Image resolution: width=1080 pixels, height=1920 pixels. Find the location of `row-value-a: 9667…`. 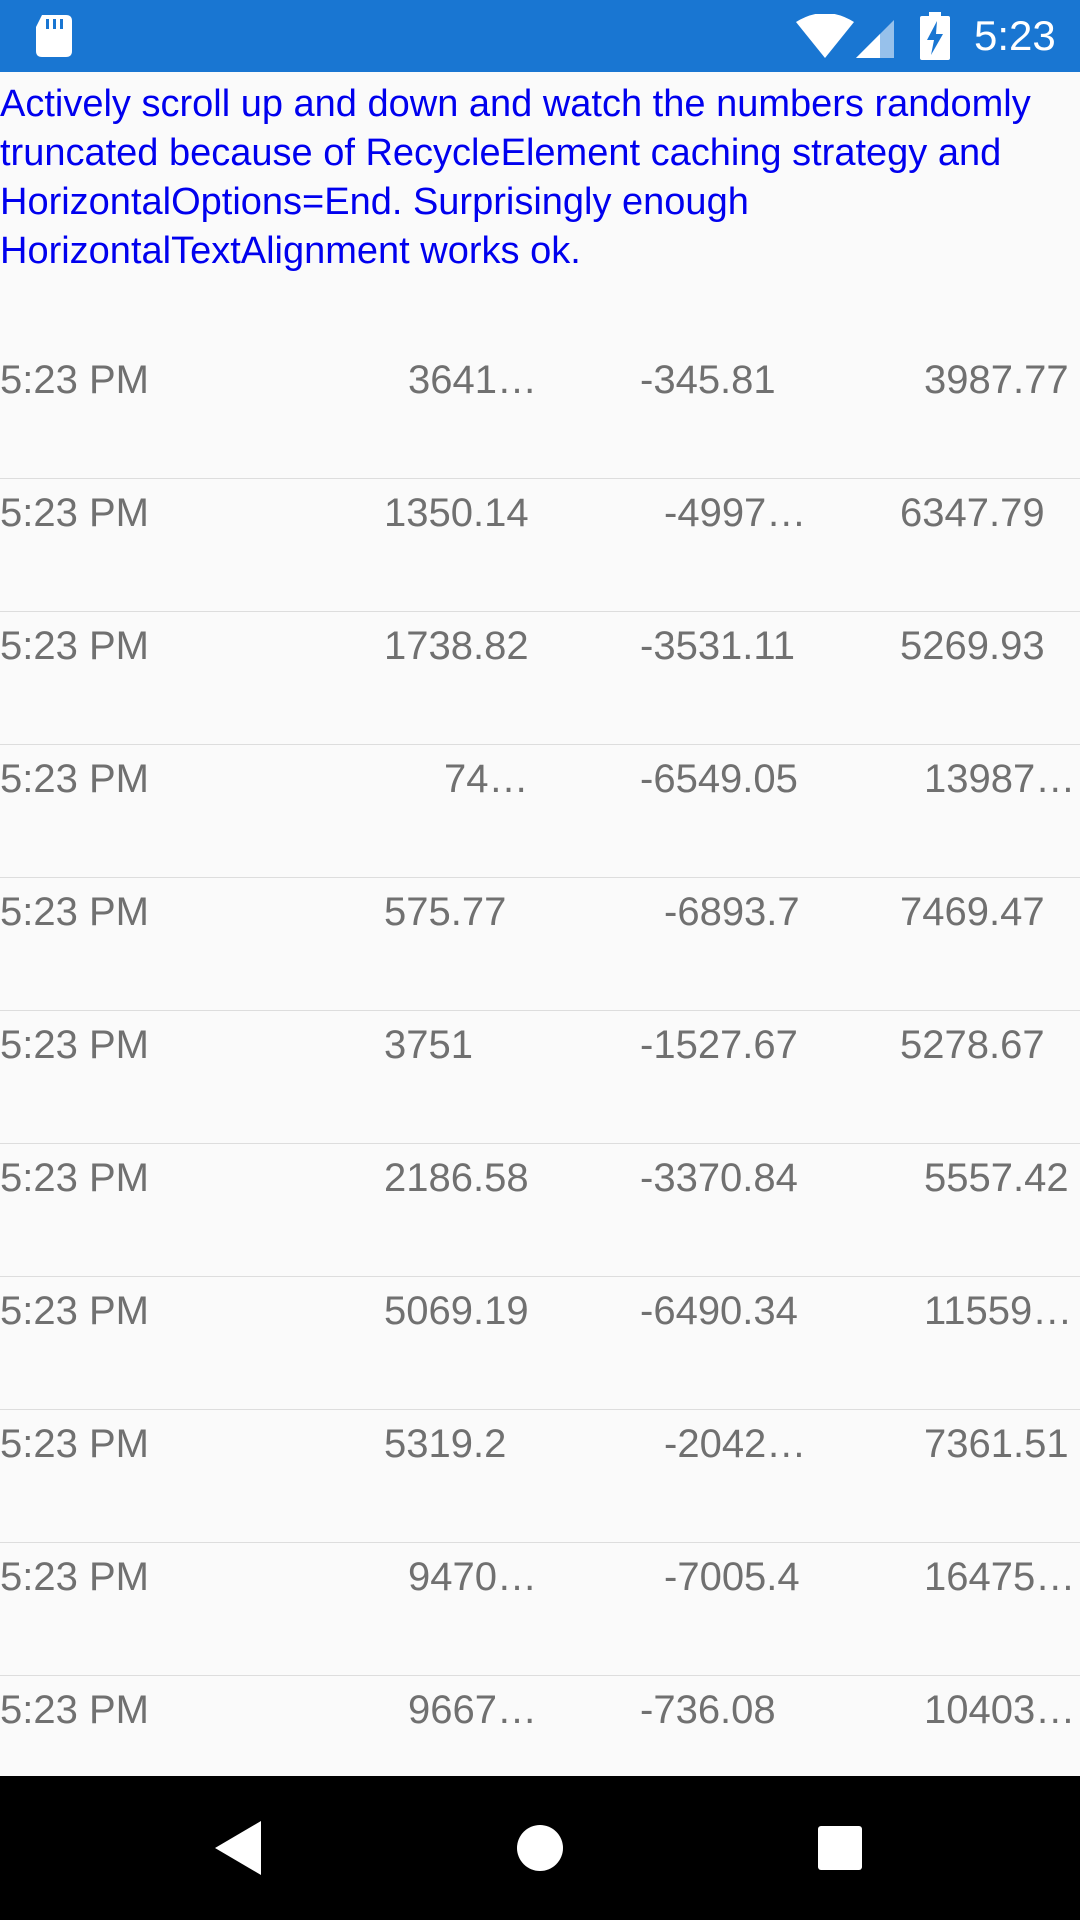

row-value-a: 9667… is located at coordinates (472, 1710).